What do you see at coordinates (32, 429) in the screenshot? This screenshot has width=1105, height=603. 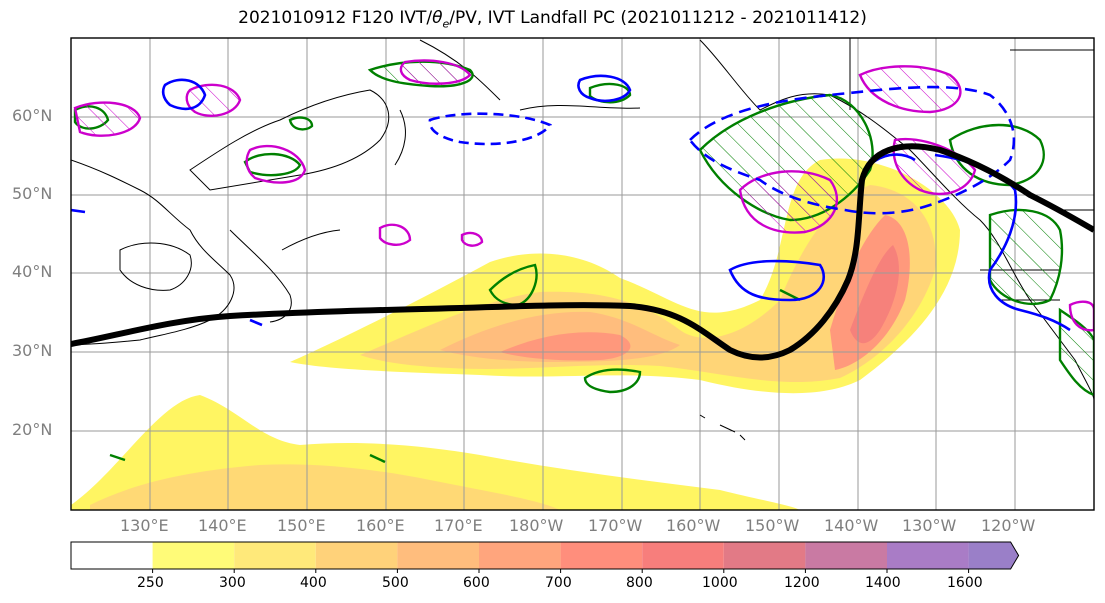 I see `lat-label-20n: 20°N` at bounding box center [32, 429].